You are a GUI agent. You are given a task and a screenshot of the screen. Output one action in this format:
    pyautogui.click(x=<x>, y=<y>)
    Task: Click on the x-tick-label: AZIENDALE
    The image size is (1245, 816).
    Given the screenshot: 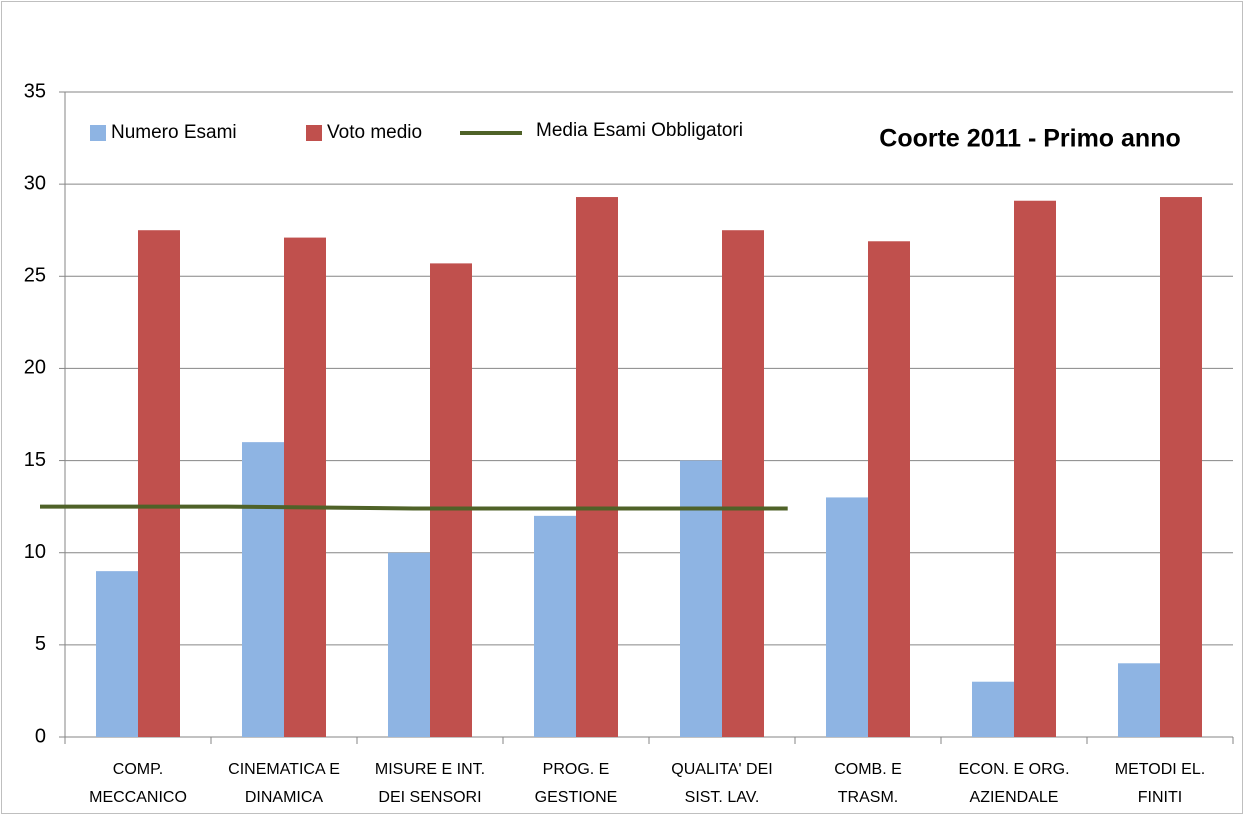 What is the action you would take?
    pyautogui.click(x=1014, y=797)
    